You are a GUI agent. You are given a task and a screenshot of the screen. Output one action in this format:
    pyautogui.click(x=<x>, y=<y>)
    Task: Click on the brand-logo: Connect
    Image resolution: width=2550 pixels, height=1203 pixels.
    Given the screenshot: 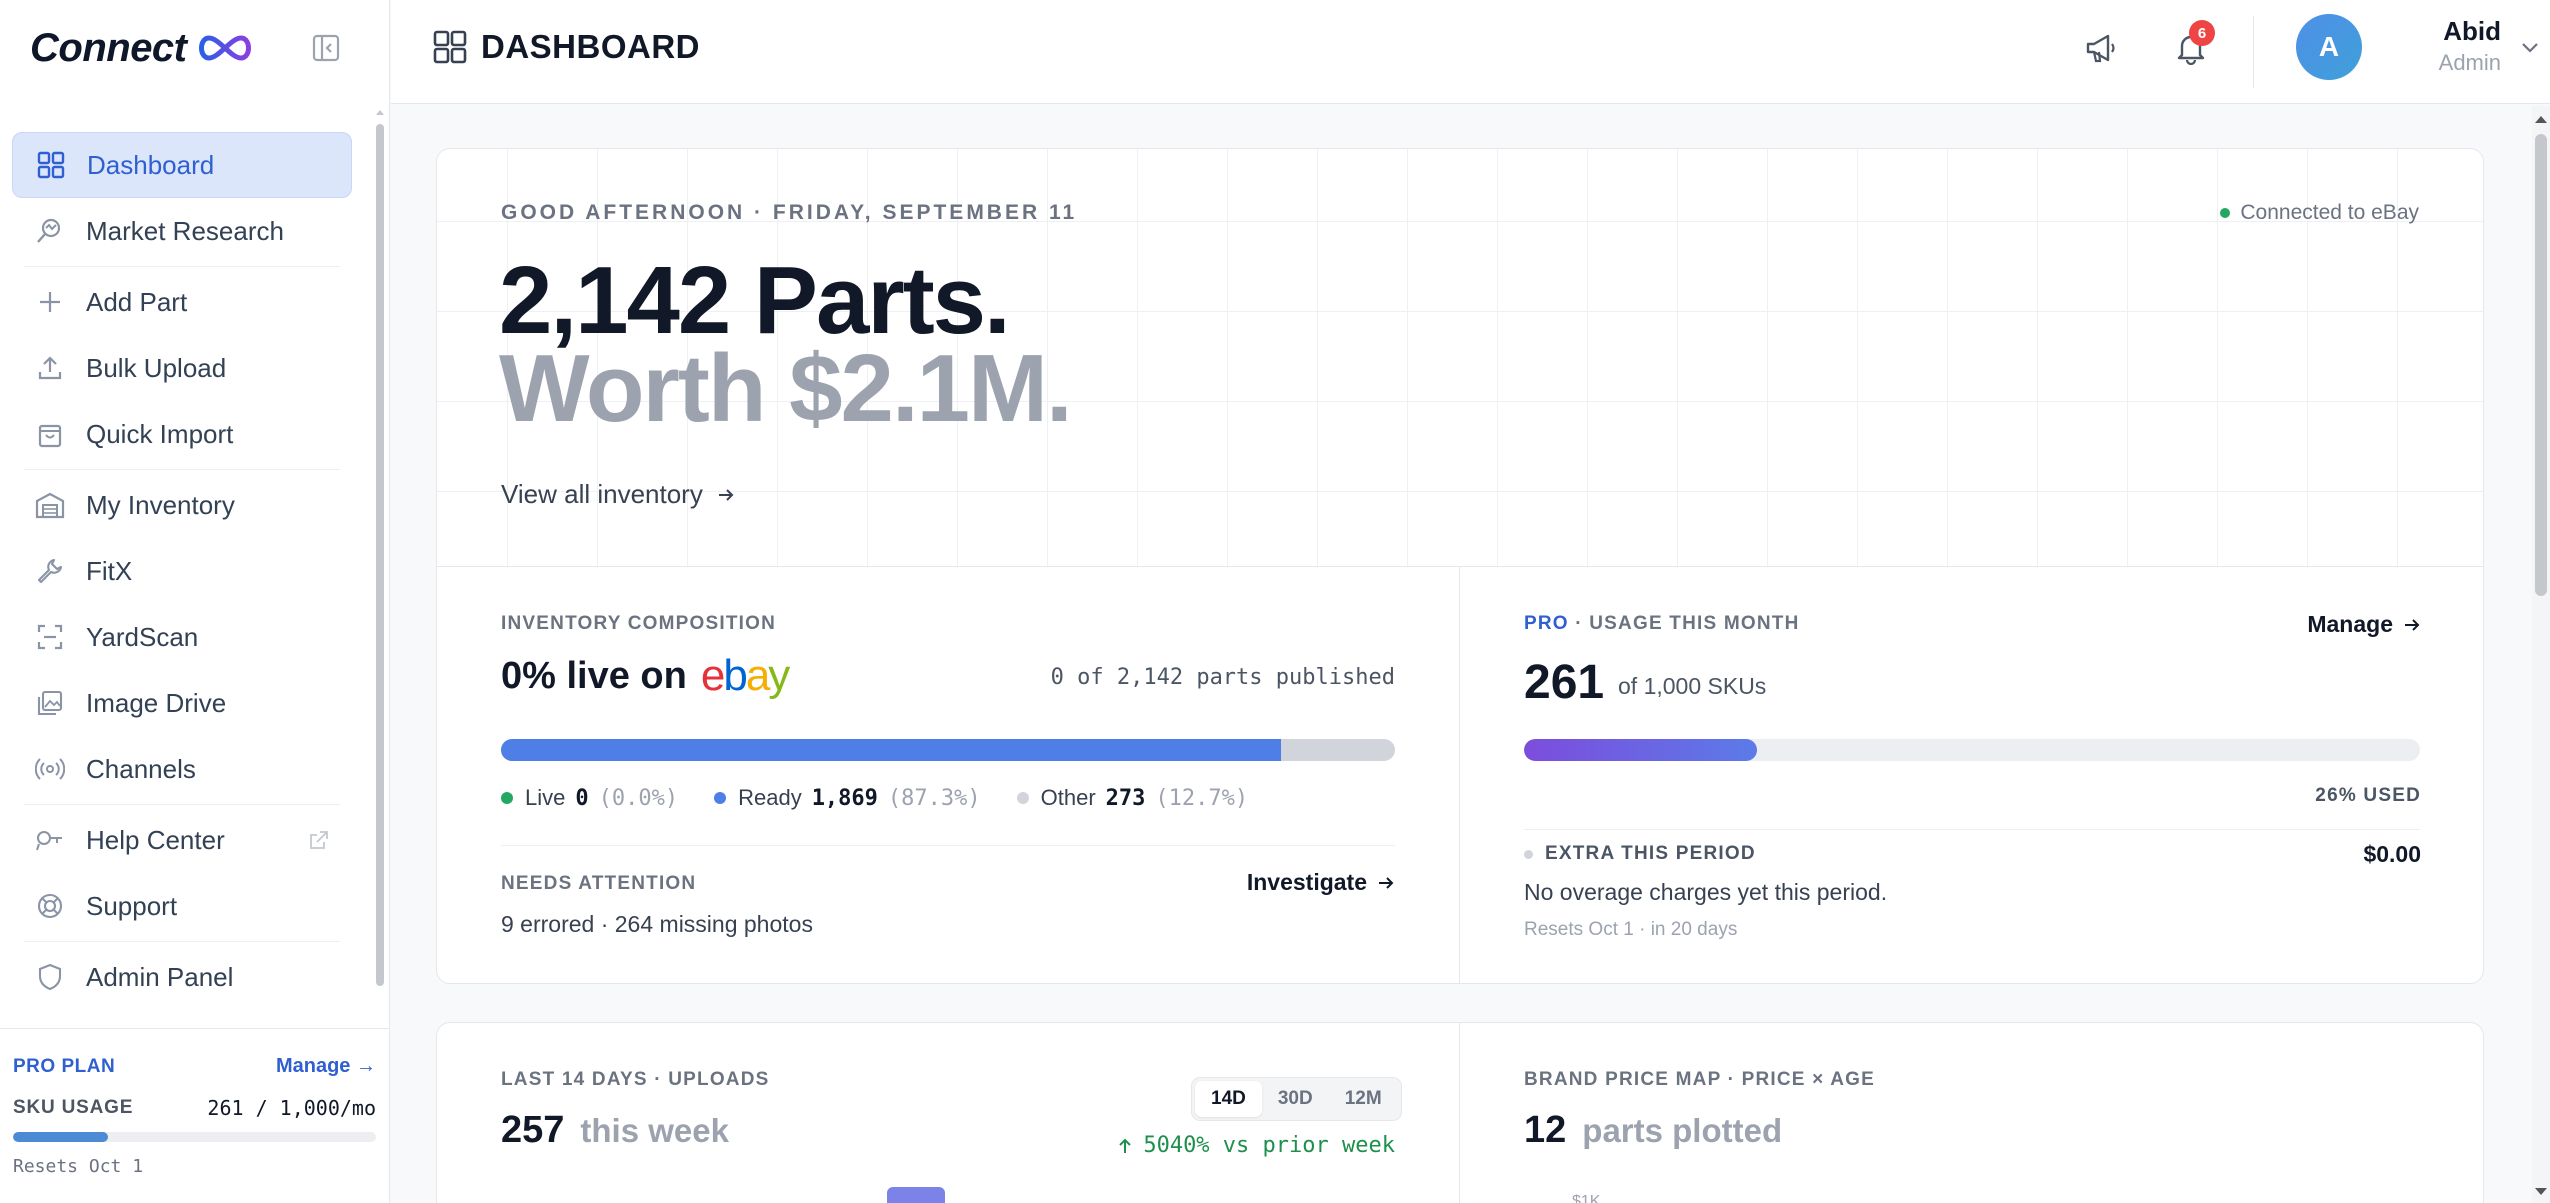 What is the action you would take?
    pyautogui.click(x=143, y=48)
    